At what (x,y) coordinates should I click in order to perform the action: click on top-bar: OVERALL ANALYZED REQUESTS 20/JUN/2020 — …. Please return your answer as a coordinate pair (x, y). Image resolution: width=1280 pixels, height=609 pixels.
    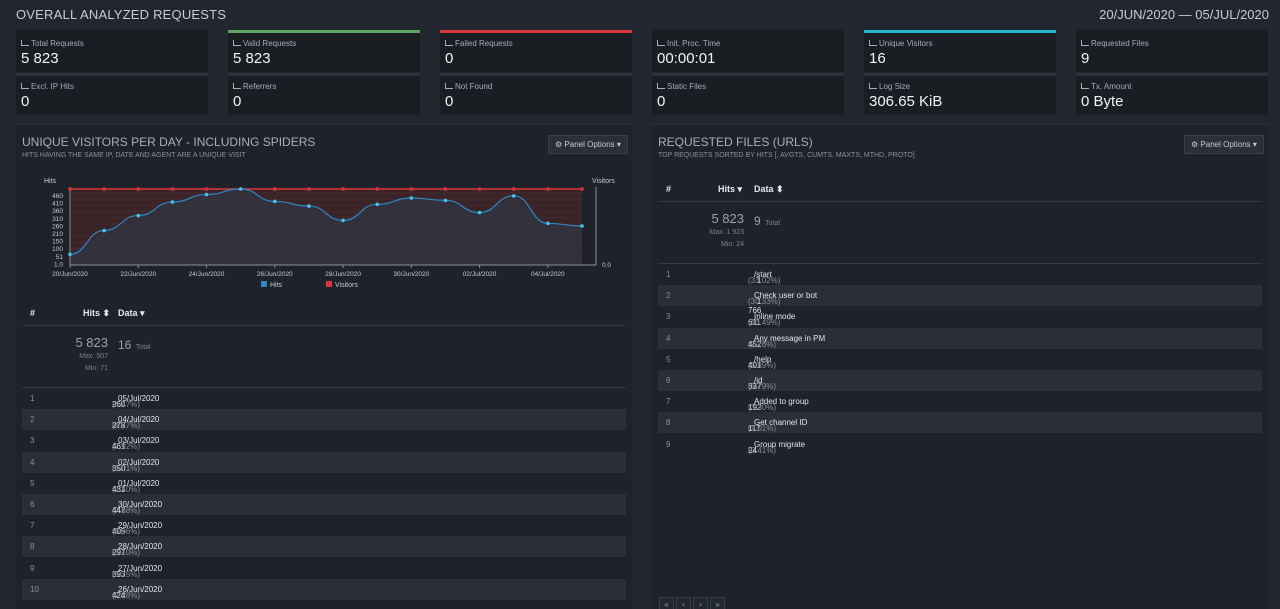
    Looking at the image, I should click on (640, 14).